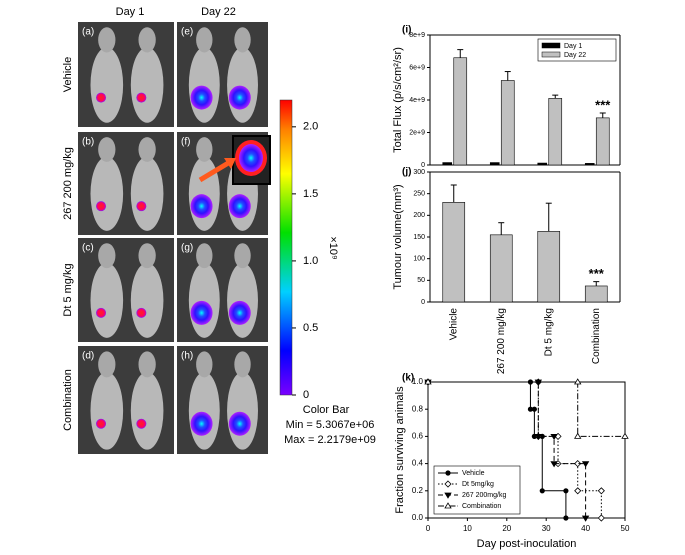  Describe the element at coordinates (473, 473) in the screenshot. I see `legend-label: Vehicle` at that location.